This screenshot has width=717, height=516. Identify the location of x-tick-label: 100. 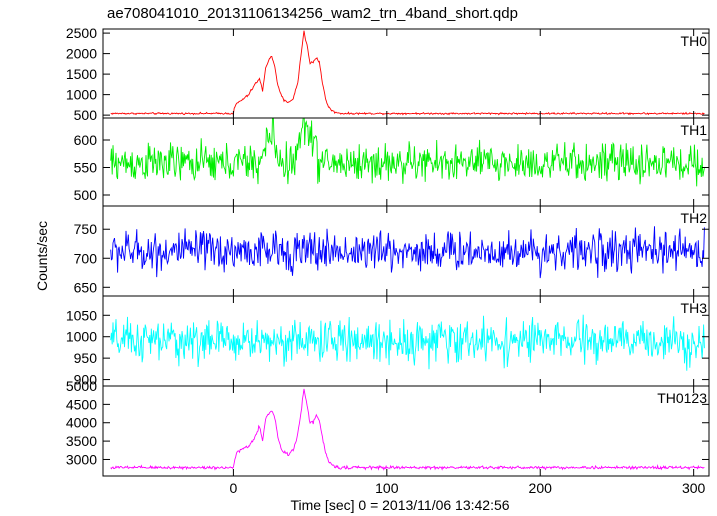
(387, 488).